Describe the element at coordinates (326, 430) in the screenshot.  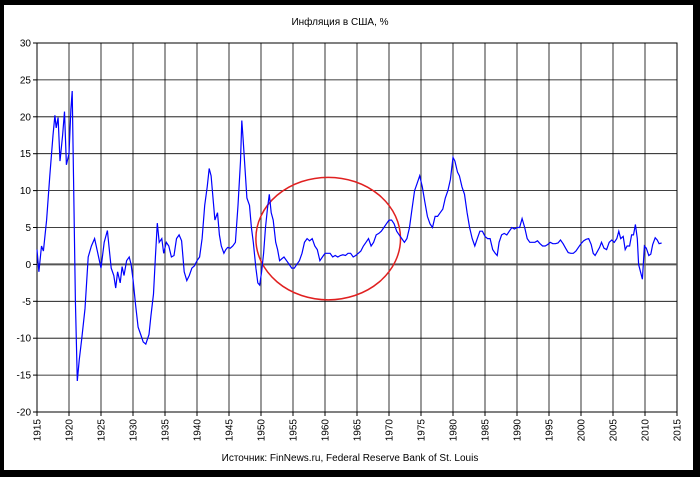
I see `x-tick-label: 1960` at that location.